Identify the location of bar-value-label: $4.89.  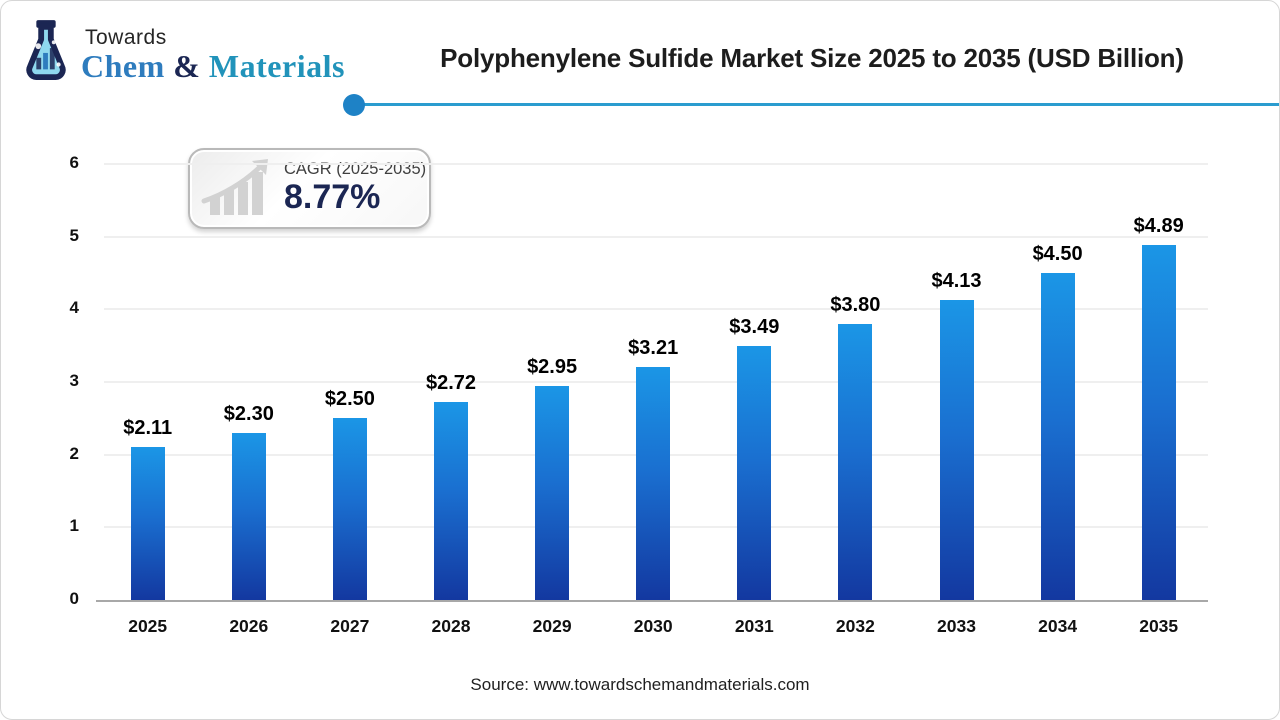
(1158, 225).